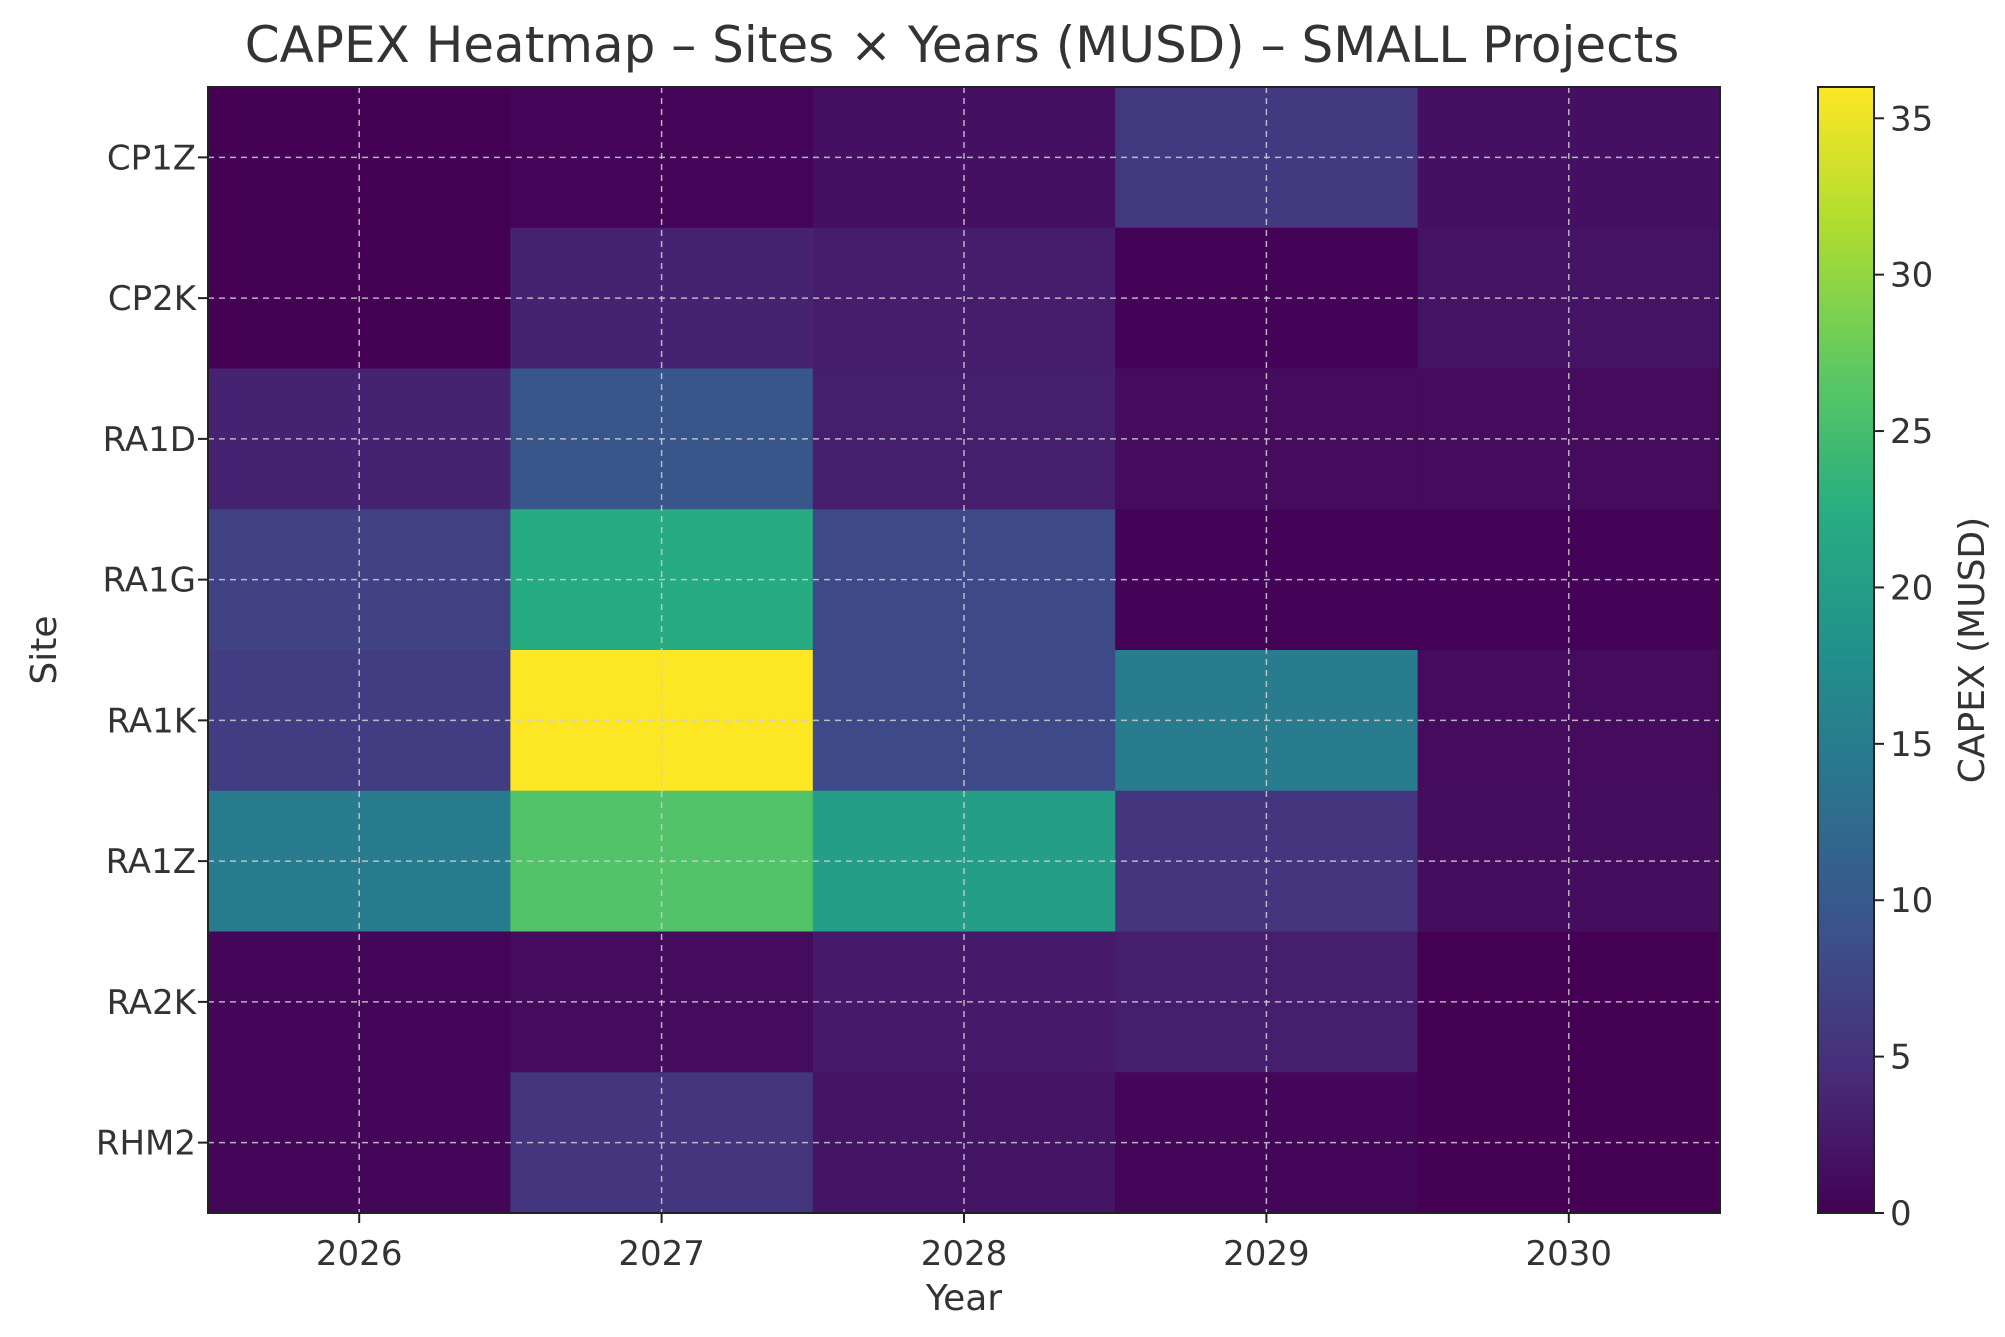  Describe the element at coordinates (1846, 650) in the screenshot. I see `colorbar` at that location.